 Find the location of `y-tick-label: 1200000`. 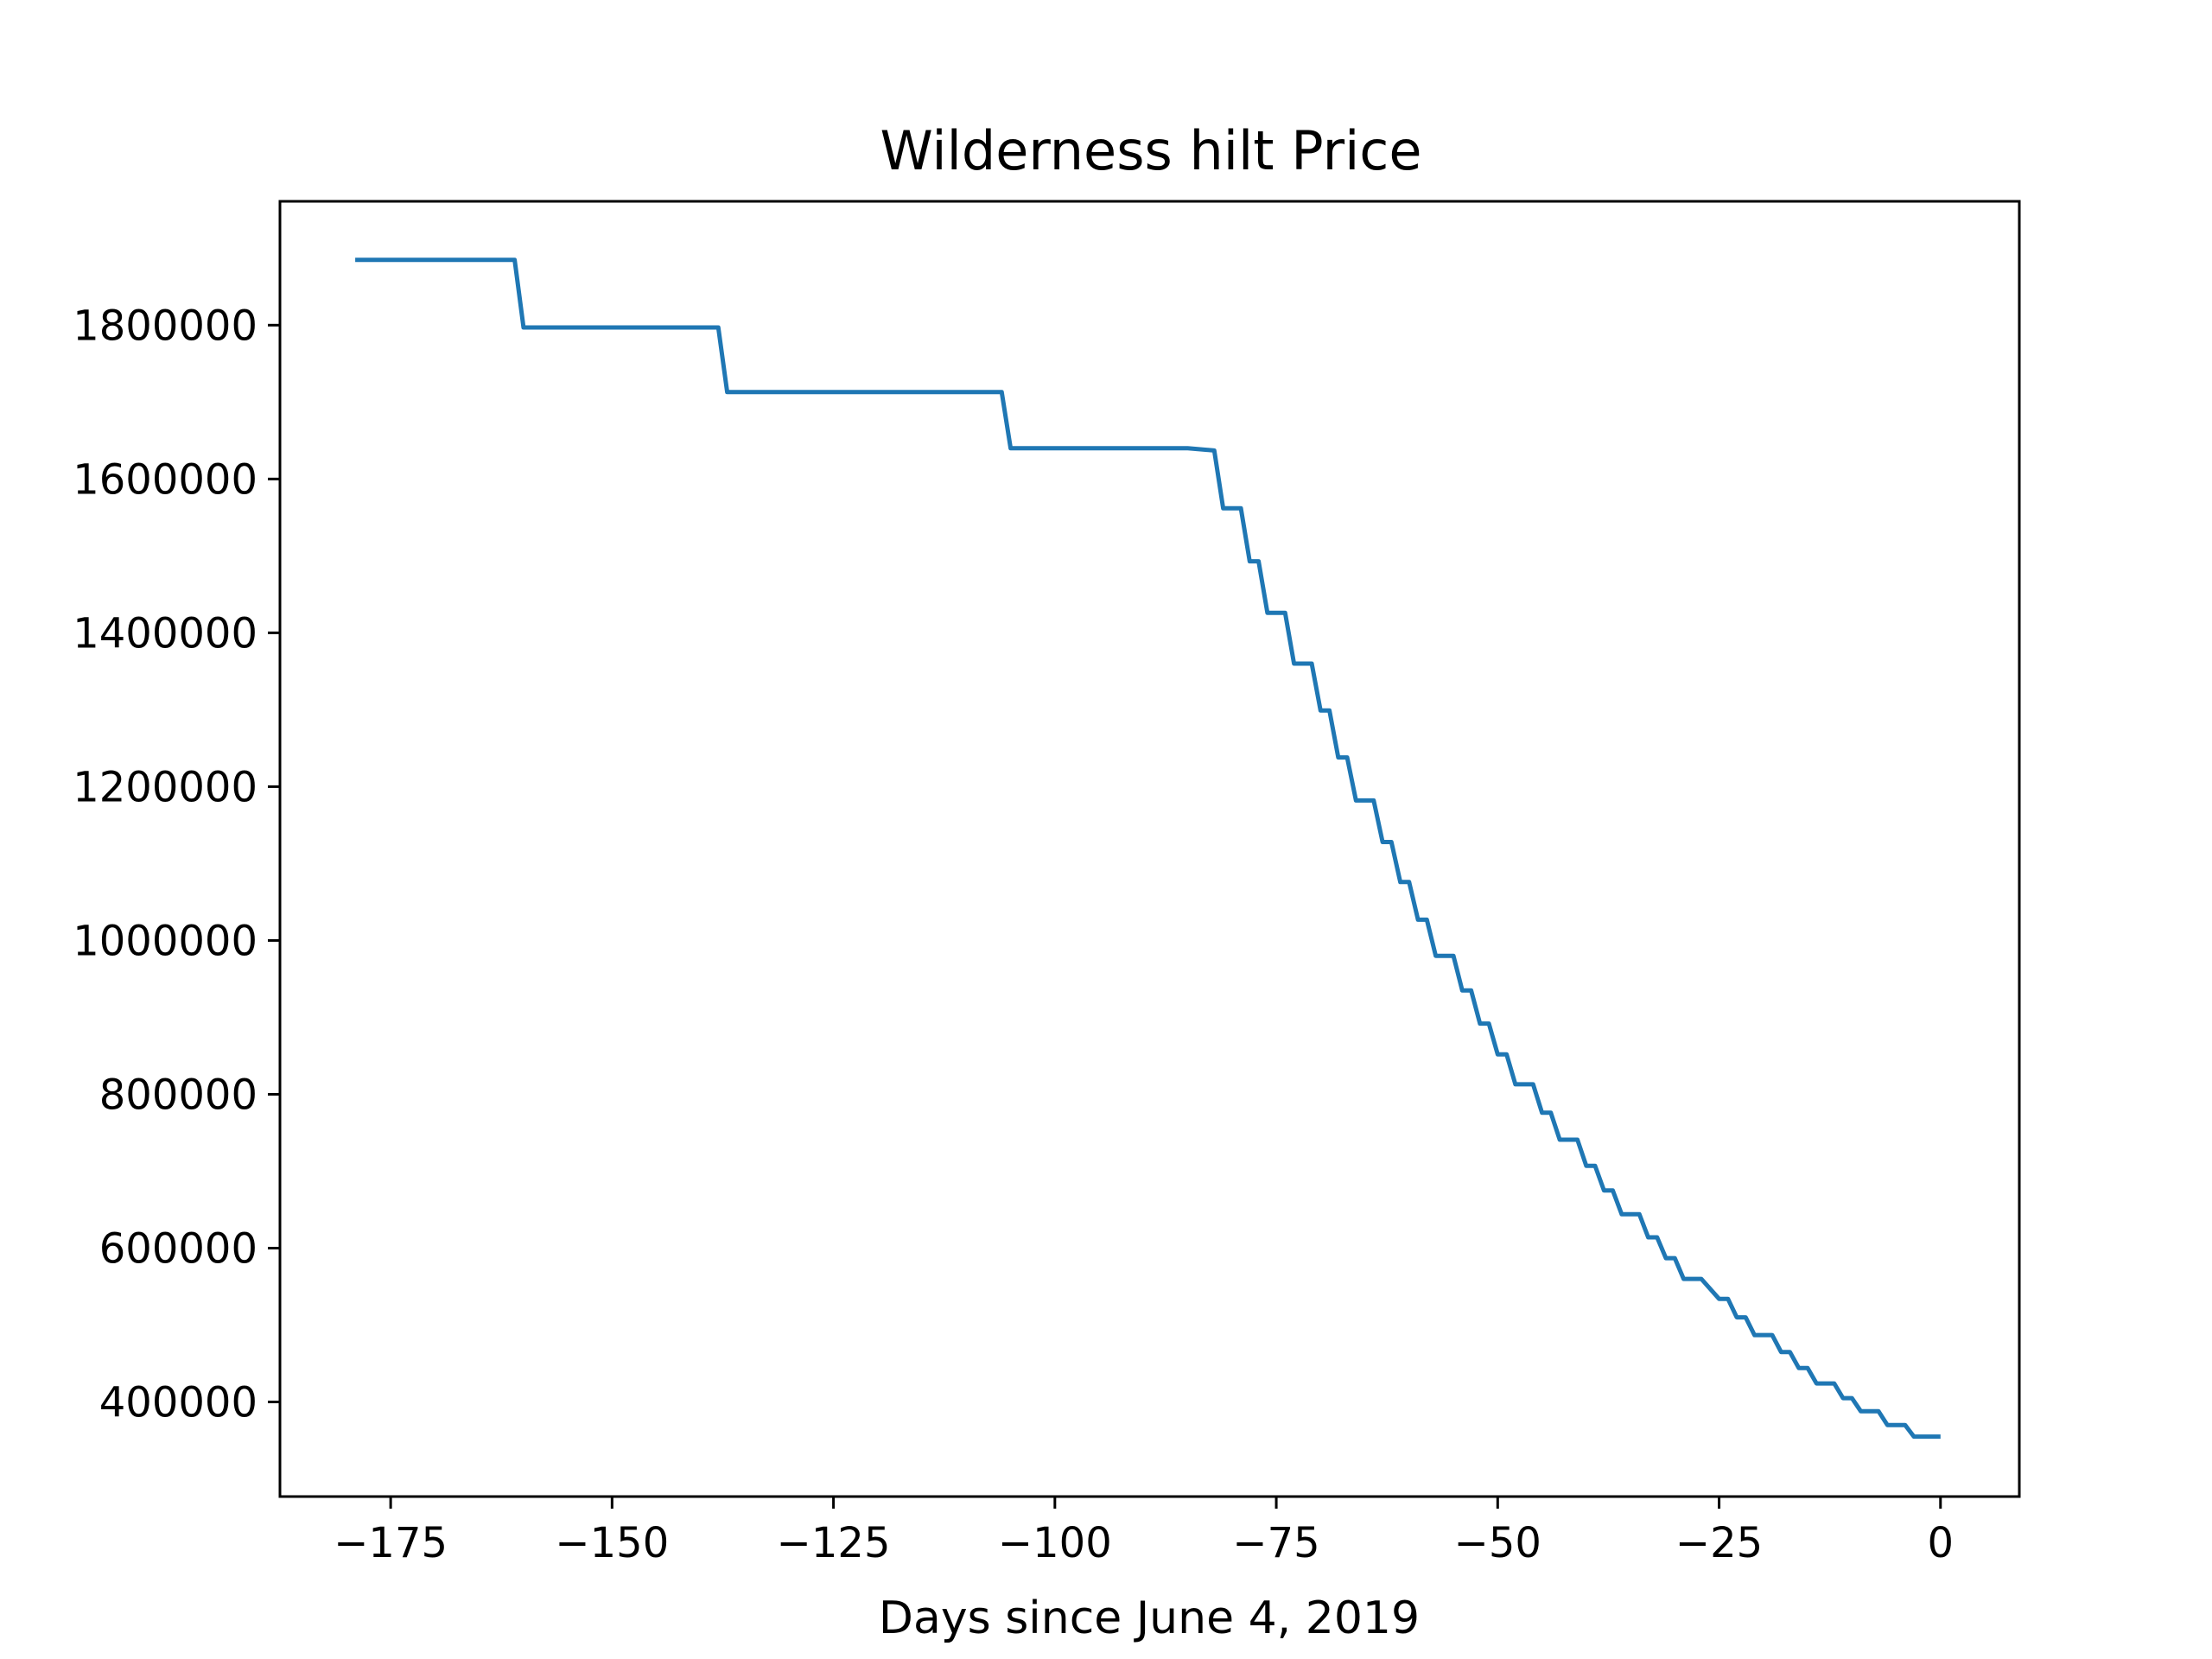

y-tick-label: 1200000 is located at coordinates (165, 787).